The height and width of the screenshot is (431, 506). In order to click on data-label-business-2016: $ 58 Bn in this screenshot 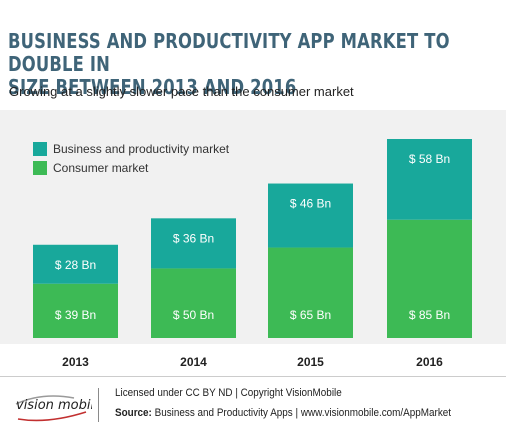, I will do `click(429, 159)`.